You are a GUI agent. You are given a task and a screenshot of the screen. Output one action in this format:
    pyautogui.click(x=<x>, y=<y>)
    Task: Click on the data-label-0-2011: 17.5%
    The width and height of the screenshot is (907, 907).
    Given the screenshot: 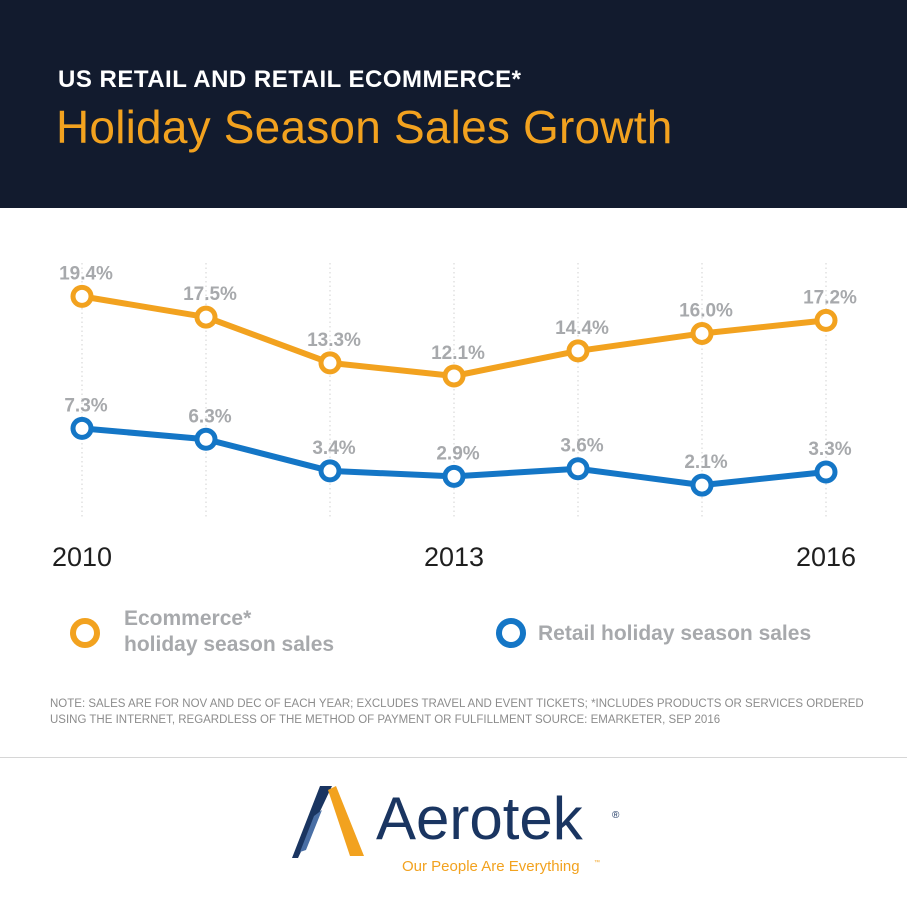 What is the action you would take?
    pyautogui.click(x=210, y=294)
    